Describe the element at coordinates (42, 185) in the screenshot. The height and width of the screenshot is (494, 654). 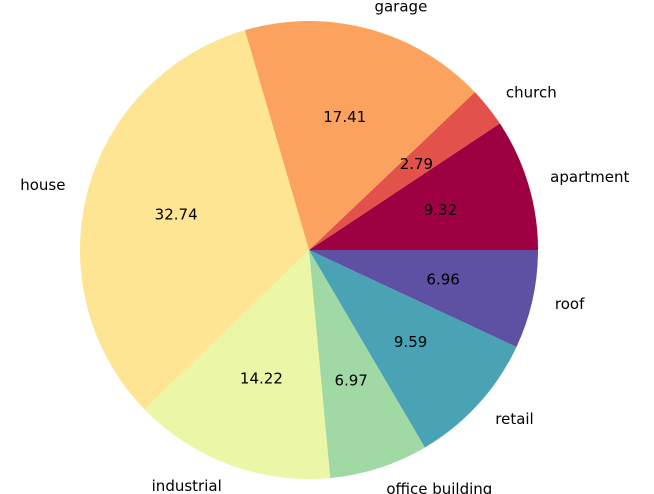
I see `category-label: house` at that location.